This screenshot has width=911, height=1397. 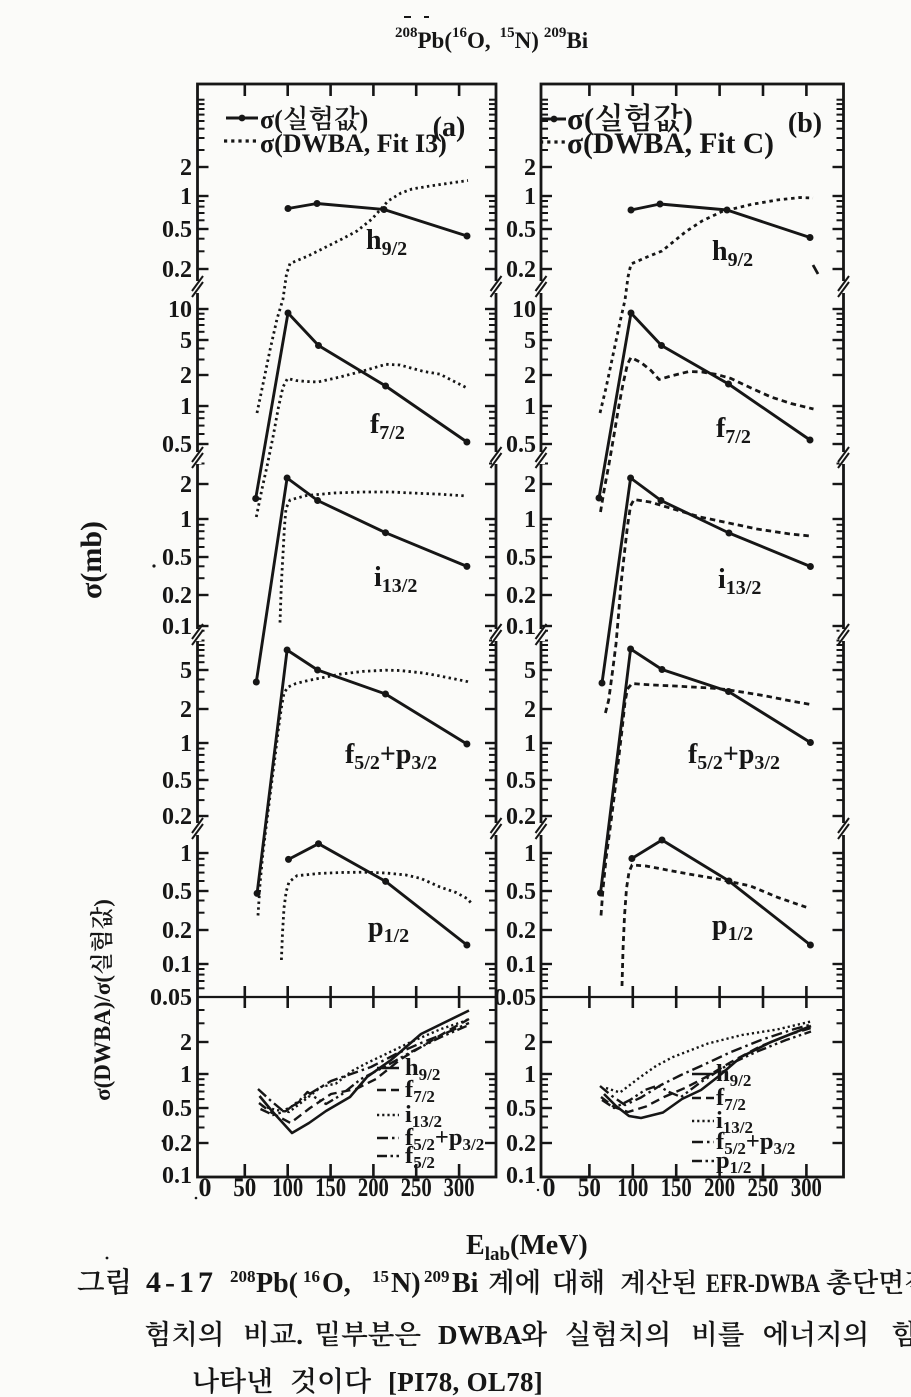 What do you see at coordinates (763, 1283) in the screenshot?
I see `svg-text: EFR-DWBA` at bounding box center [763, 1283].